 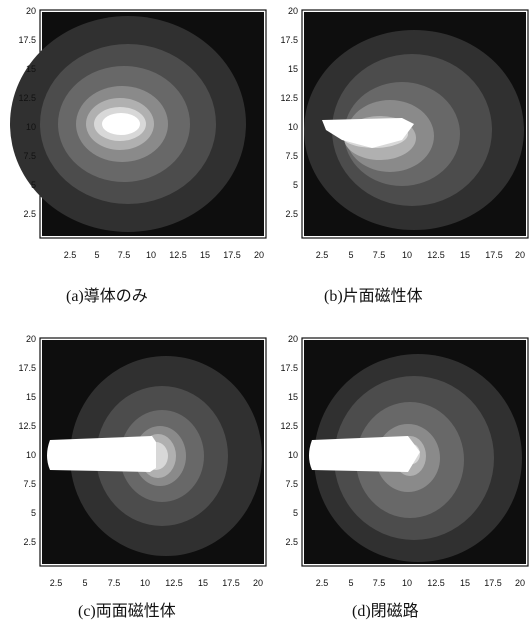 What do you see at coordinates (373, 296) in the screenshot?
I see `caption-b: (b)片面磁性体` at bounding box center [373, 296].